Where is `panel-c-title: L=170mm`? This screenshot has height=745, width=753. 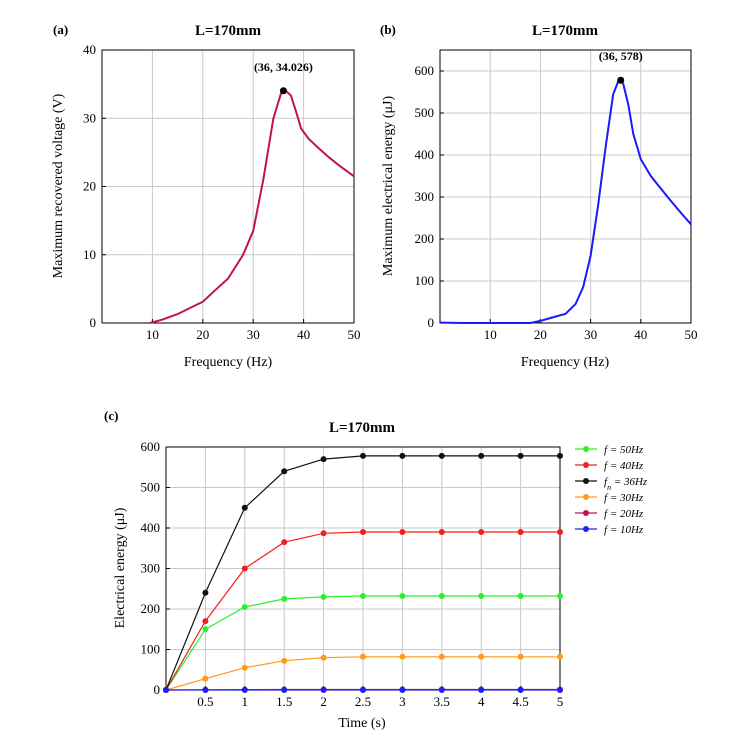
panel-c-title: L=170mm is located at coordinates (362, 428).